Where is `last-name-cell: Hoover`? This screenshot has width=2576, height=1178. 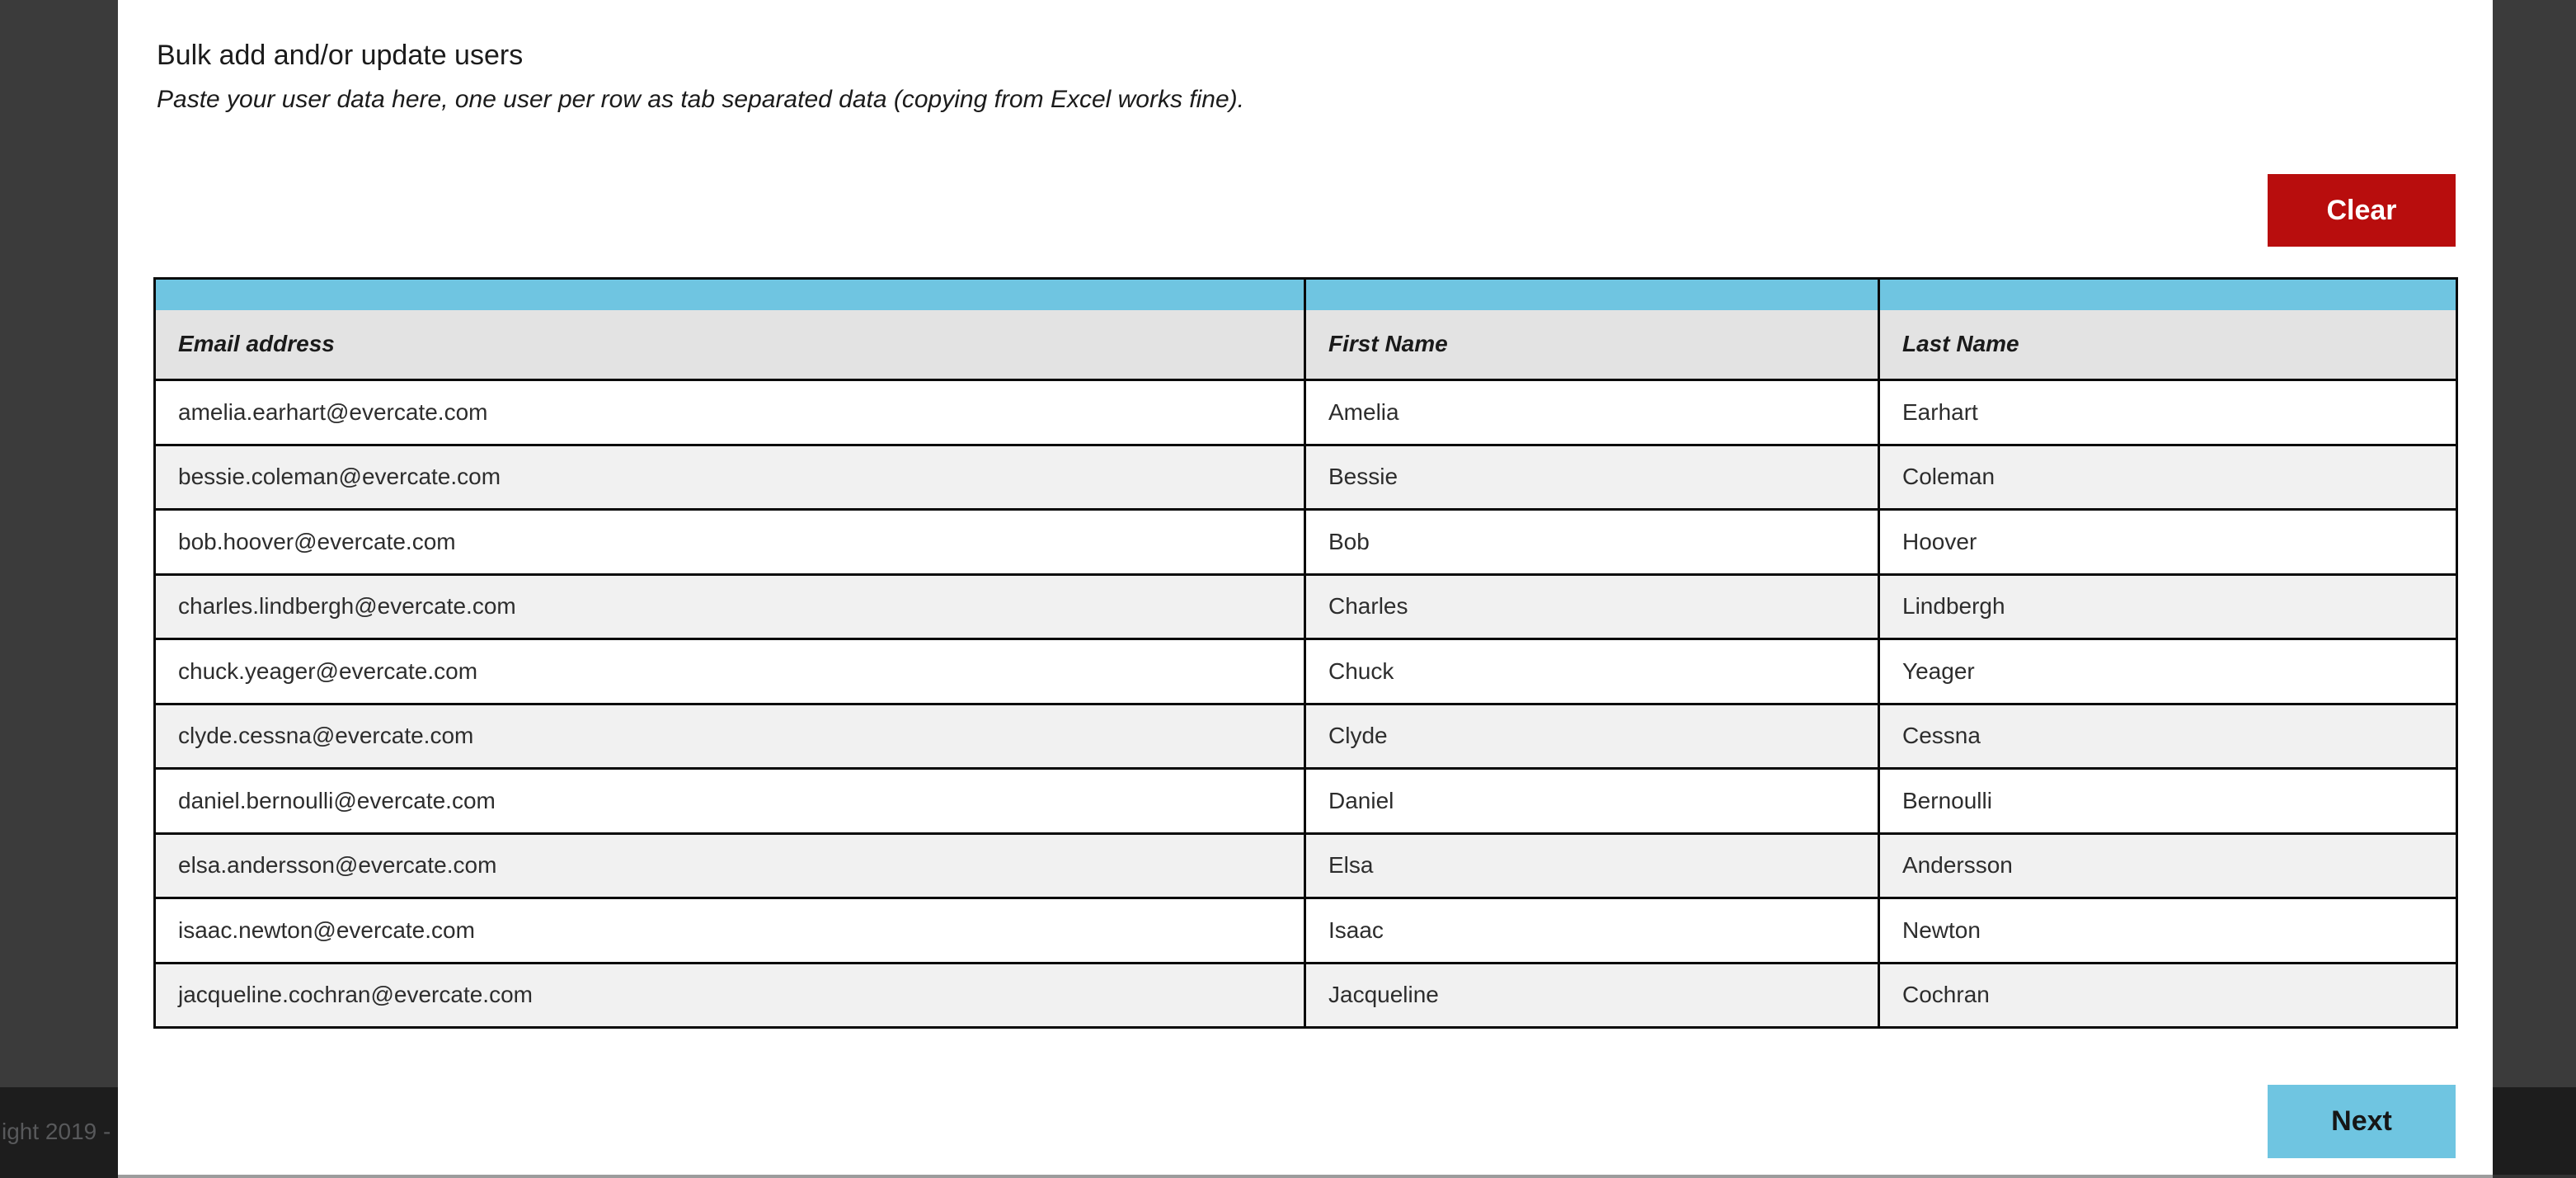
last-name-cell: Hoover is located at coordinates (2168, 542).